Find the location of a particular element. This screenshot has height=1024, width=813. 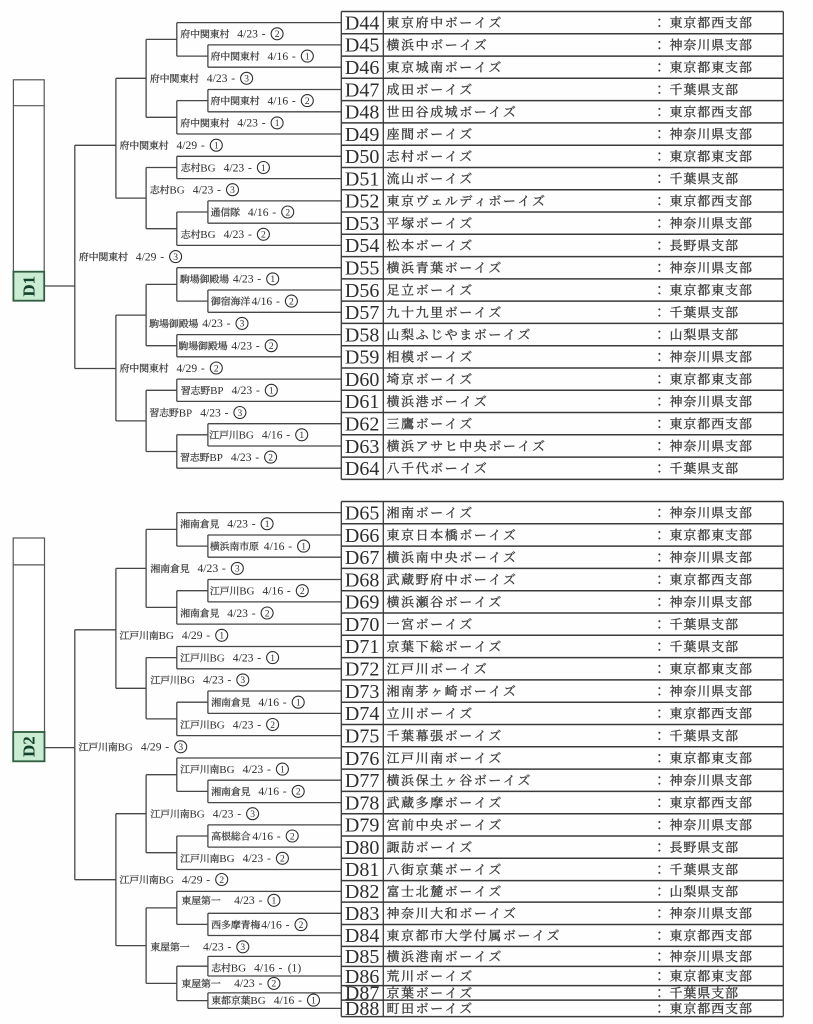

svg-text: D73 is located at coordinates (362, 692).